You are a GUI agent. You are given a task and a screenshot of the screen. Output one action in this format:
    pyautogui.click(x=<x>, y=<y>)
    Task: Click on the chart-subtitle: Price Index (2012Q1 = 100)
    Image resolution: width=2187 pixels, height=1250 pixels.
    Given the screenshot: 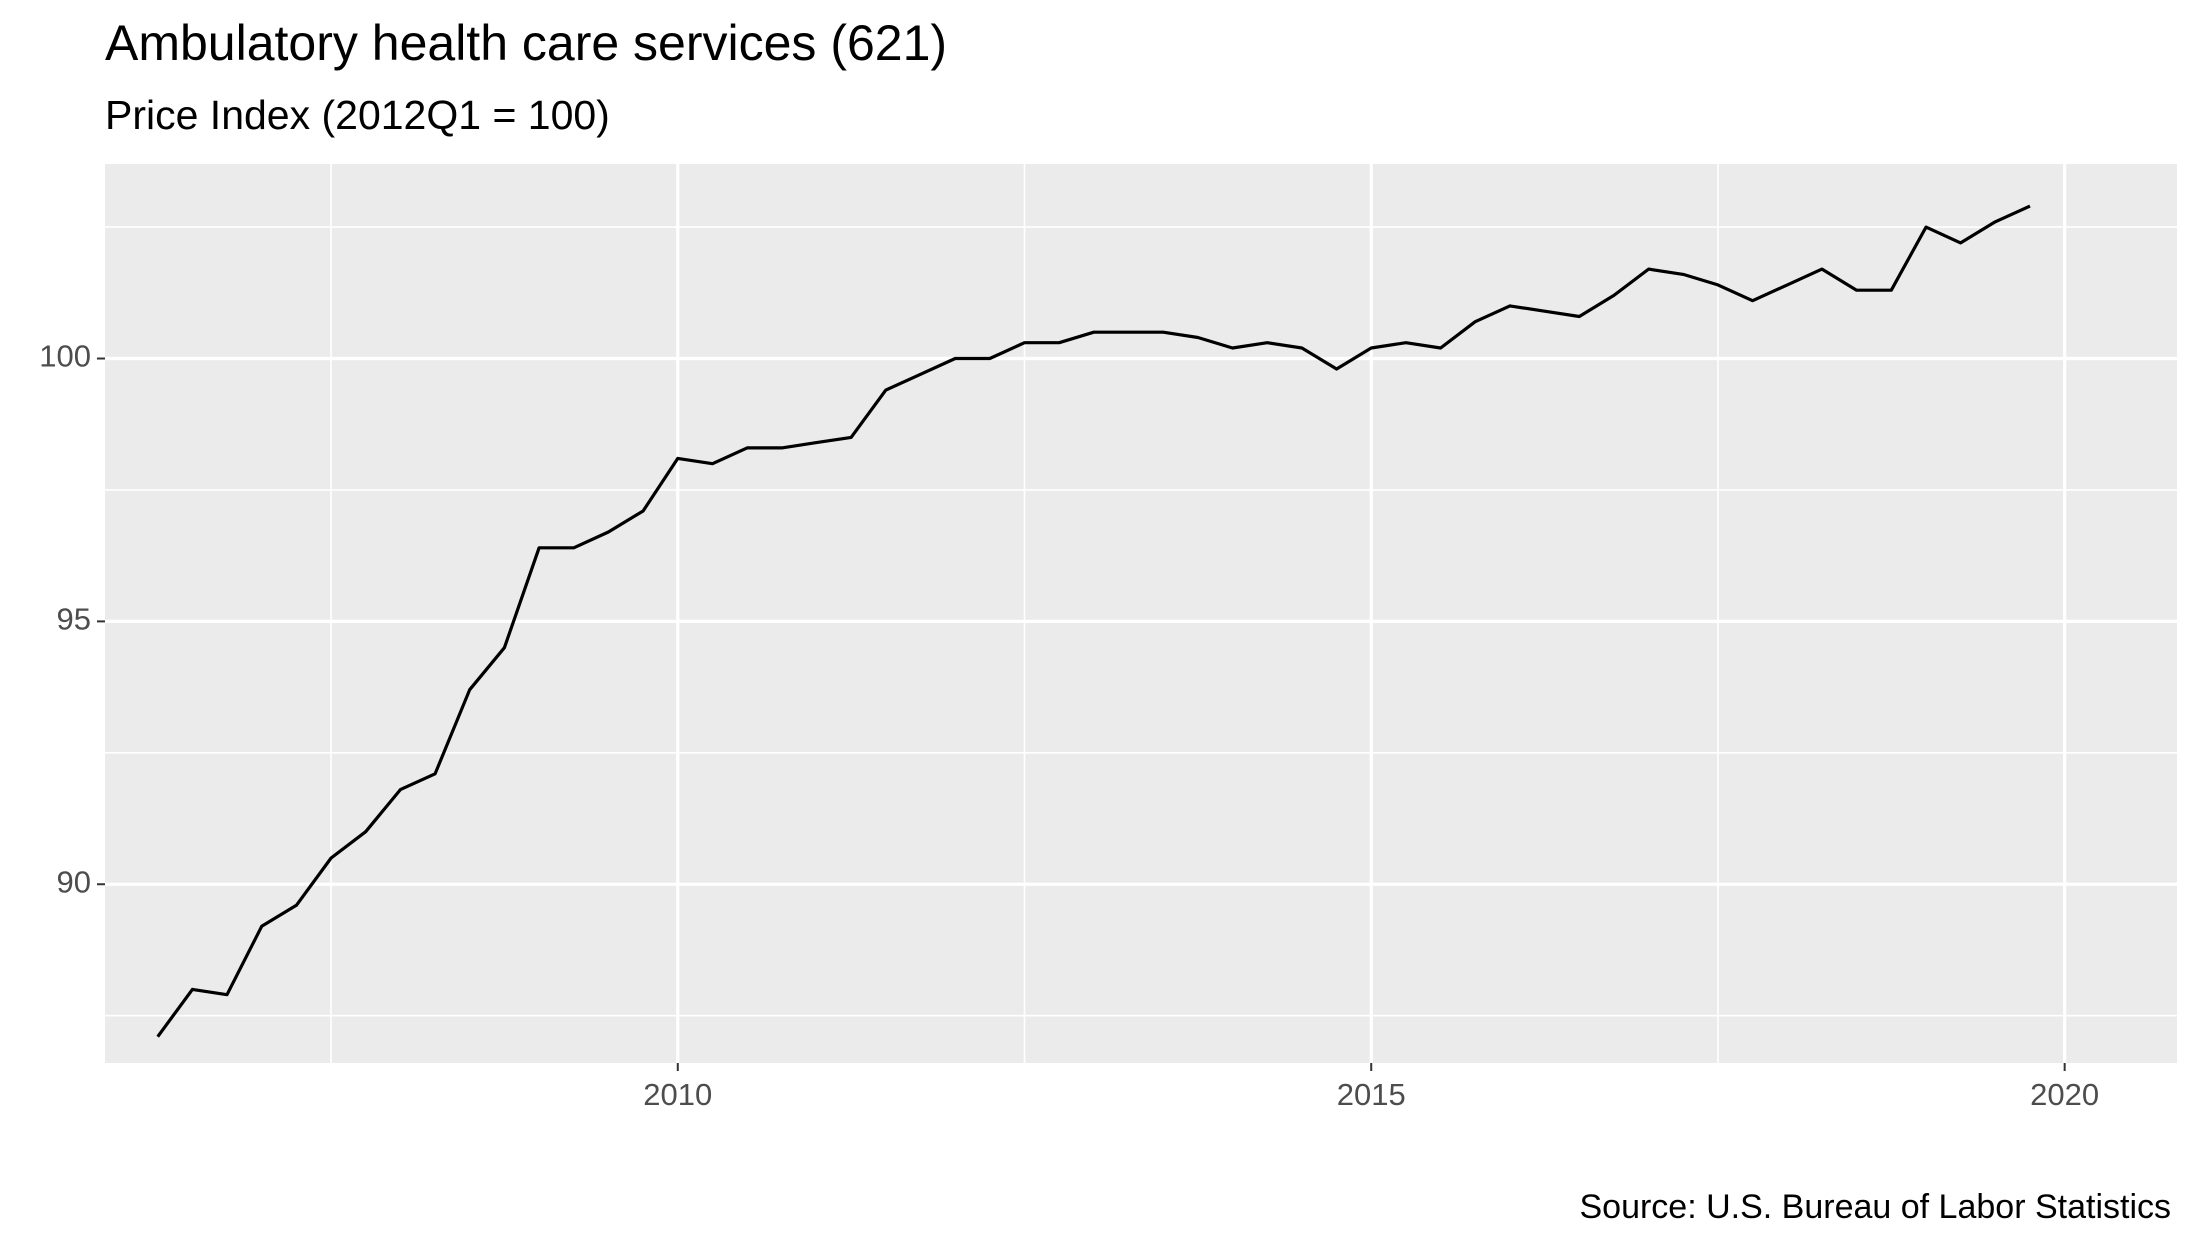 What is the action you would take?
    pyautogui.click(x=357, y=115)
    